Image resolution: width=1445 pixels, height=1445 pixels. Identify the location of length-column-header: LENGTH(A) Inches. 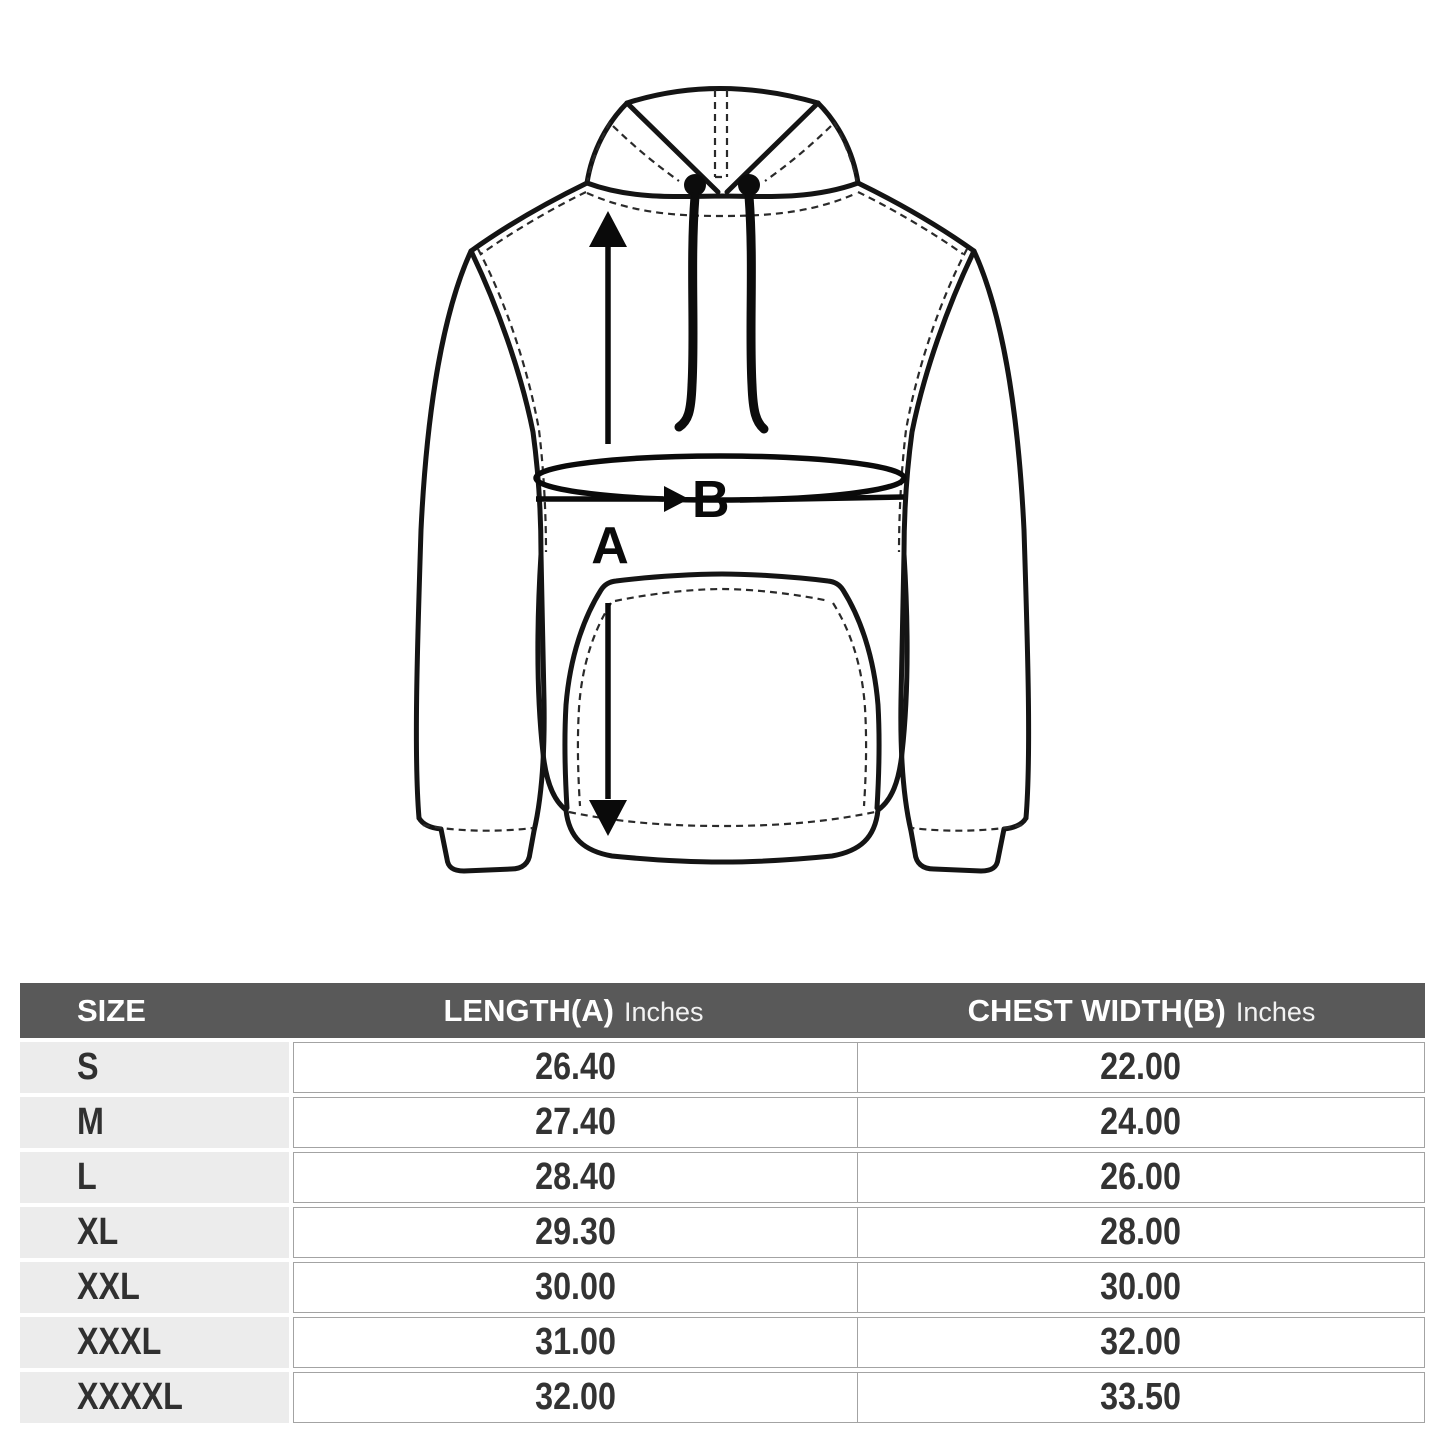
(573, 1011).